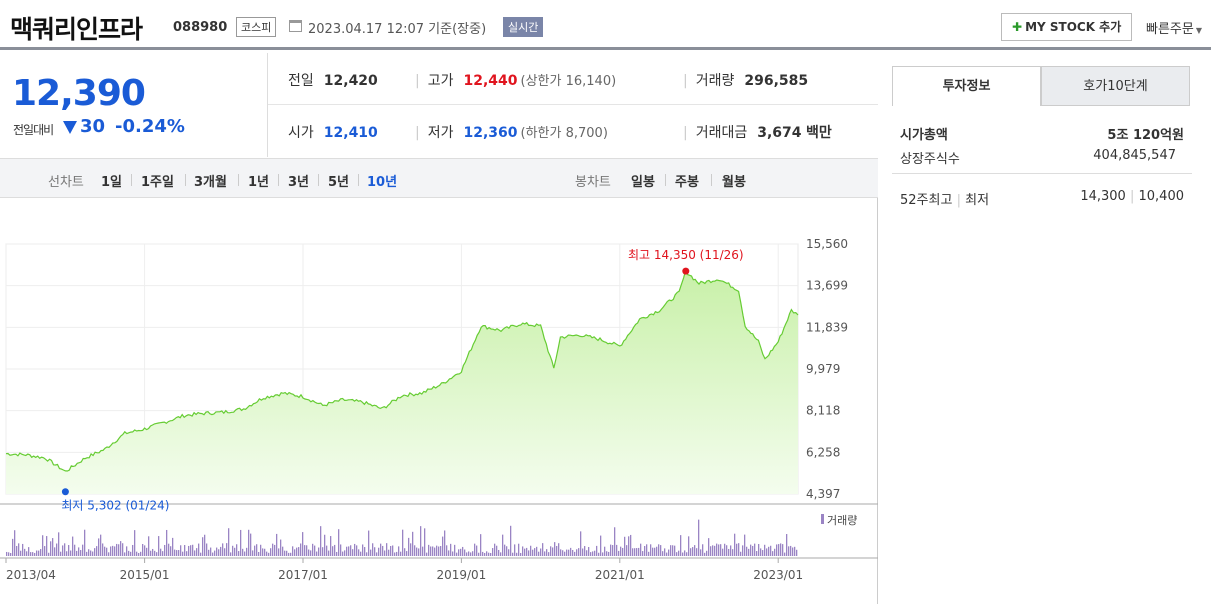 This screenshot has width=1211, height=604. What do you see at coordinates (823, 452) in the screenshot?
I see `y-tick-label: 6,258` at bounding box center [823, 452].